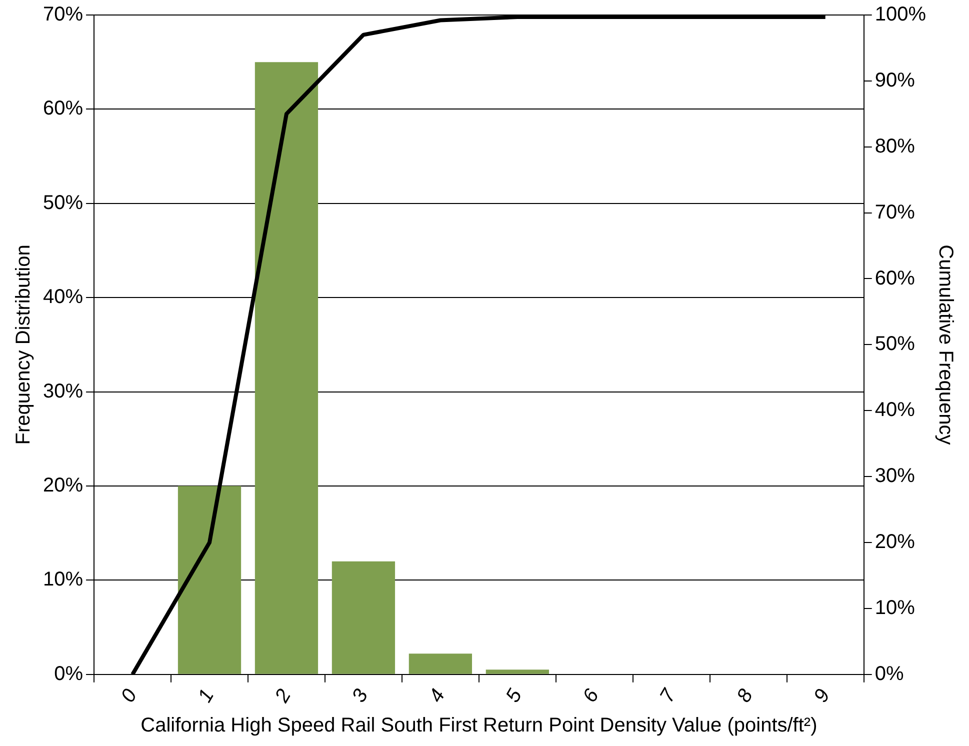 The height and width of the screenshot is (746, 969). I want to click on y-tick-label: 10%, so click(63, 579).